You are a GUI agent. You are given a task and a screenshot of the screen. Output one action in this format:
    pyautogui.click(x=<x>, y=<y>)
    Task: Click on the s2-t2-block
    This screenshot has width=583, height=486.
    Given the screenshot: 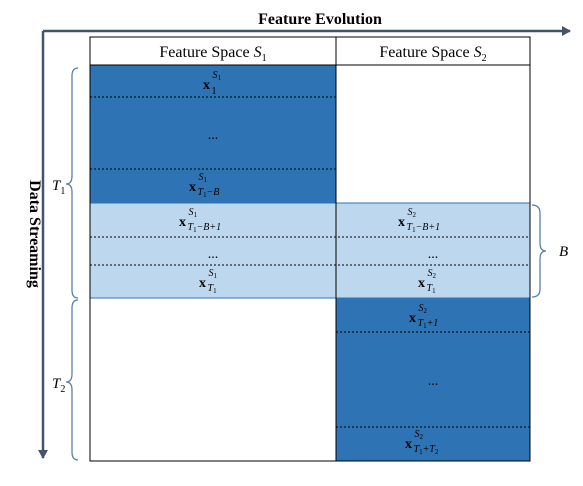 What is the action you would take?
    pyautogui.click(x=433, y=379)
    